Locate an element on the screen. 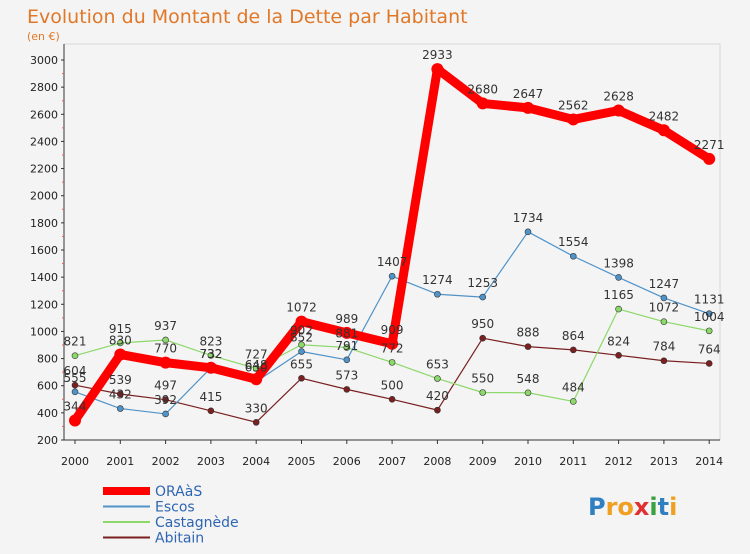 This screenshot has width=750, height=554. data-label: 888 is located at coordinates (528, 333).